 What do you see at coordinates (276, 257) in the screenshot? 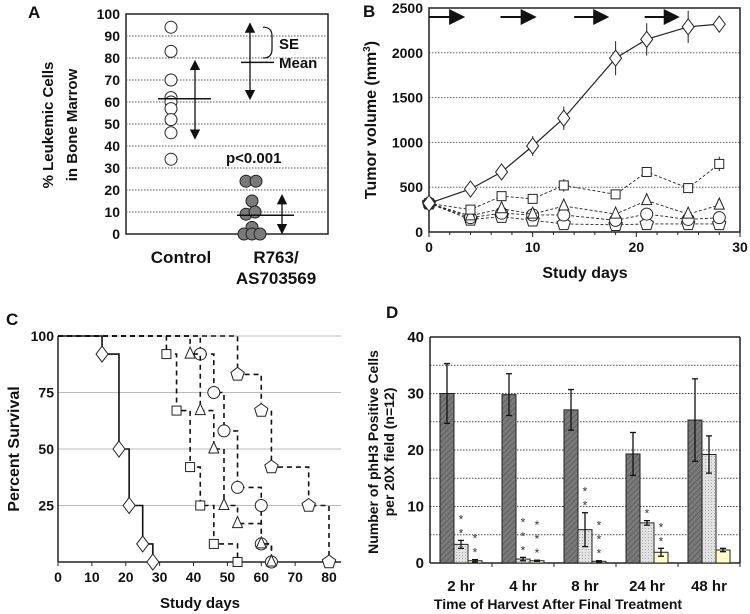
I see `category-label-treatment-line-1: R763/` at bounding box center [276, 257].